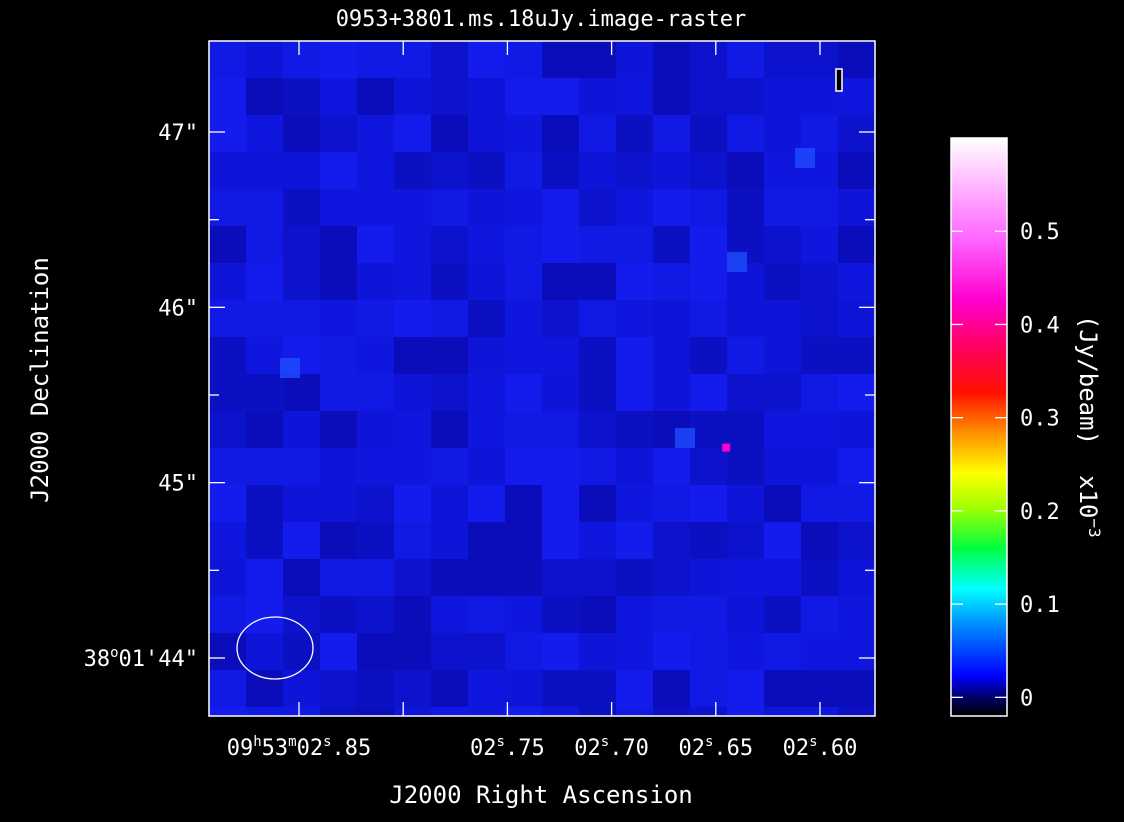  What do you see at coordinates (178, 484) in the screenshot?
I see `y-tick-label: 45"` at bounding box center [178, 484].